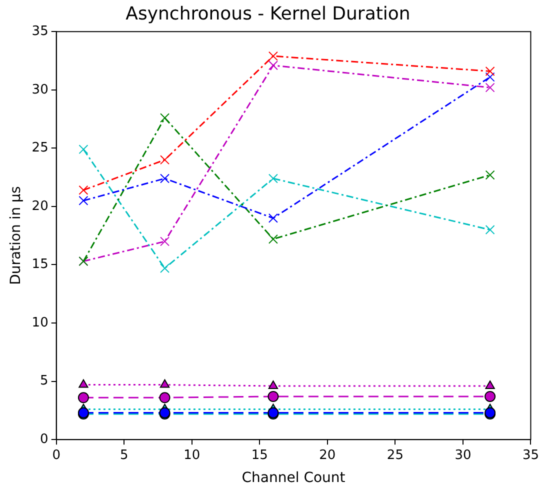 The width and height of the screenshot is (542, 491). I want to click on y-tick-label: 15, so click(40, 264).